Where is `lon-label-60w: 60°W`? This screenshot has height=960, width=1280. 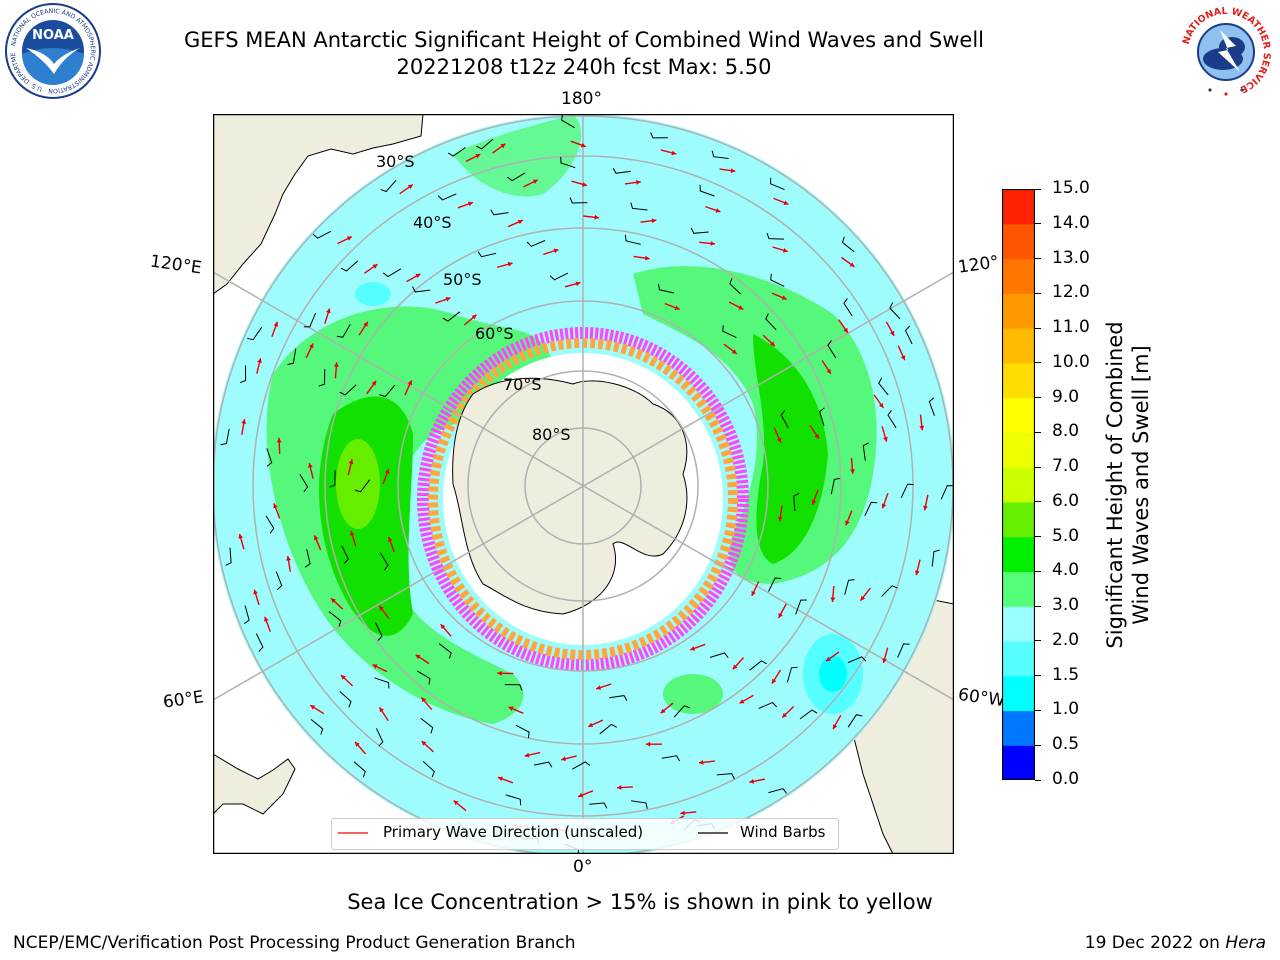
lon-label-60w: 60°W is located at coordinates (981, 698).